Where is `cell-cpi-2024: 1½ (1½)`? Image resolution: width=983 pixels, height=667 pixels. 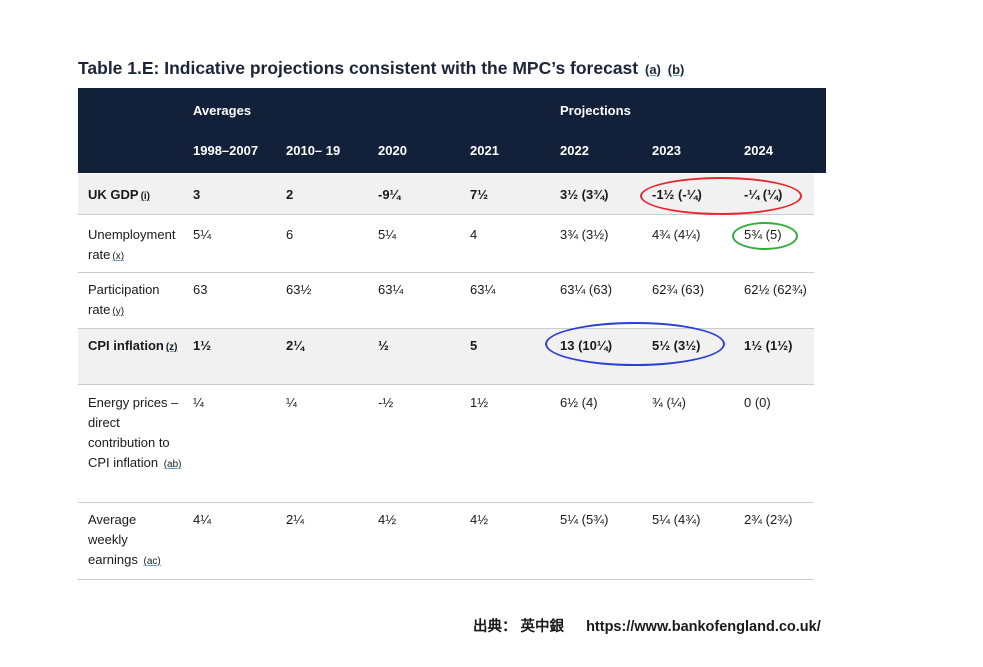 cell-cpi-2024: 1½ (1½) is located at coordinates (768, 345).